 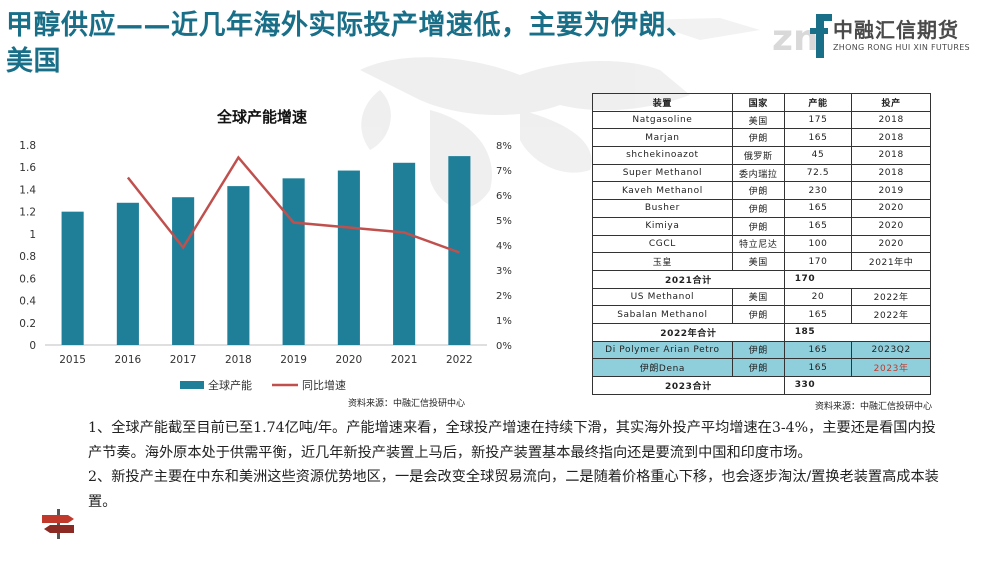 I want to click on table-row: US Methanol 美国 20 2022年, so click(x=761, y=297).